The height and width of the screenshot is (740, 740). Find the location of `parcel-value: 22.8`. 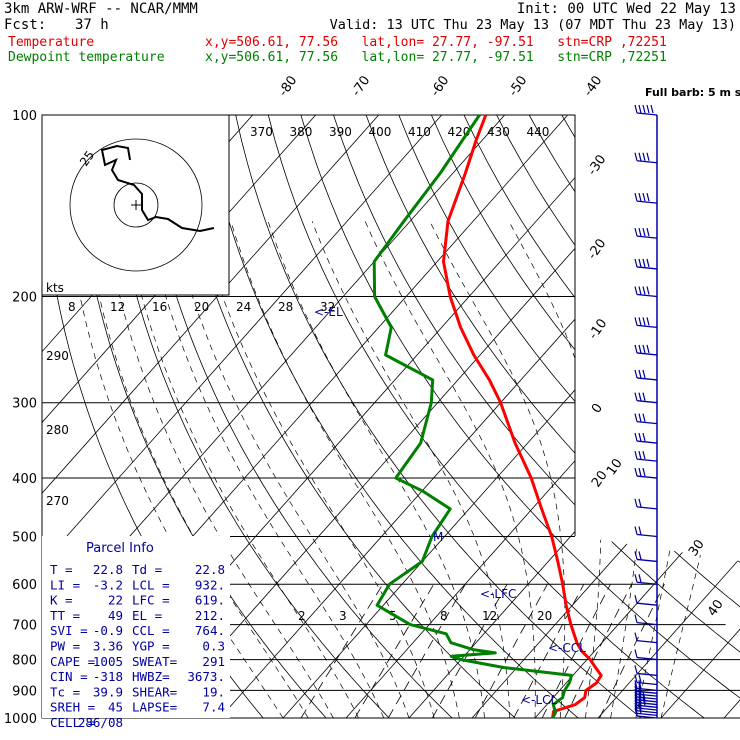

parcel-value: 22.8 is located at coordinates (210, 569).